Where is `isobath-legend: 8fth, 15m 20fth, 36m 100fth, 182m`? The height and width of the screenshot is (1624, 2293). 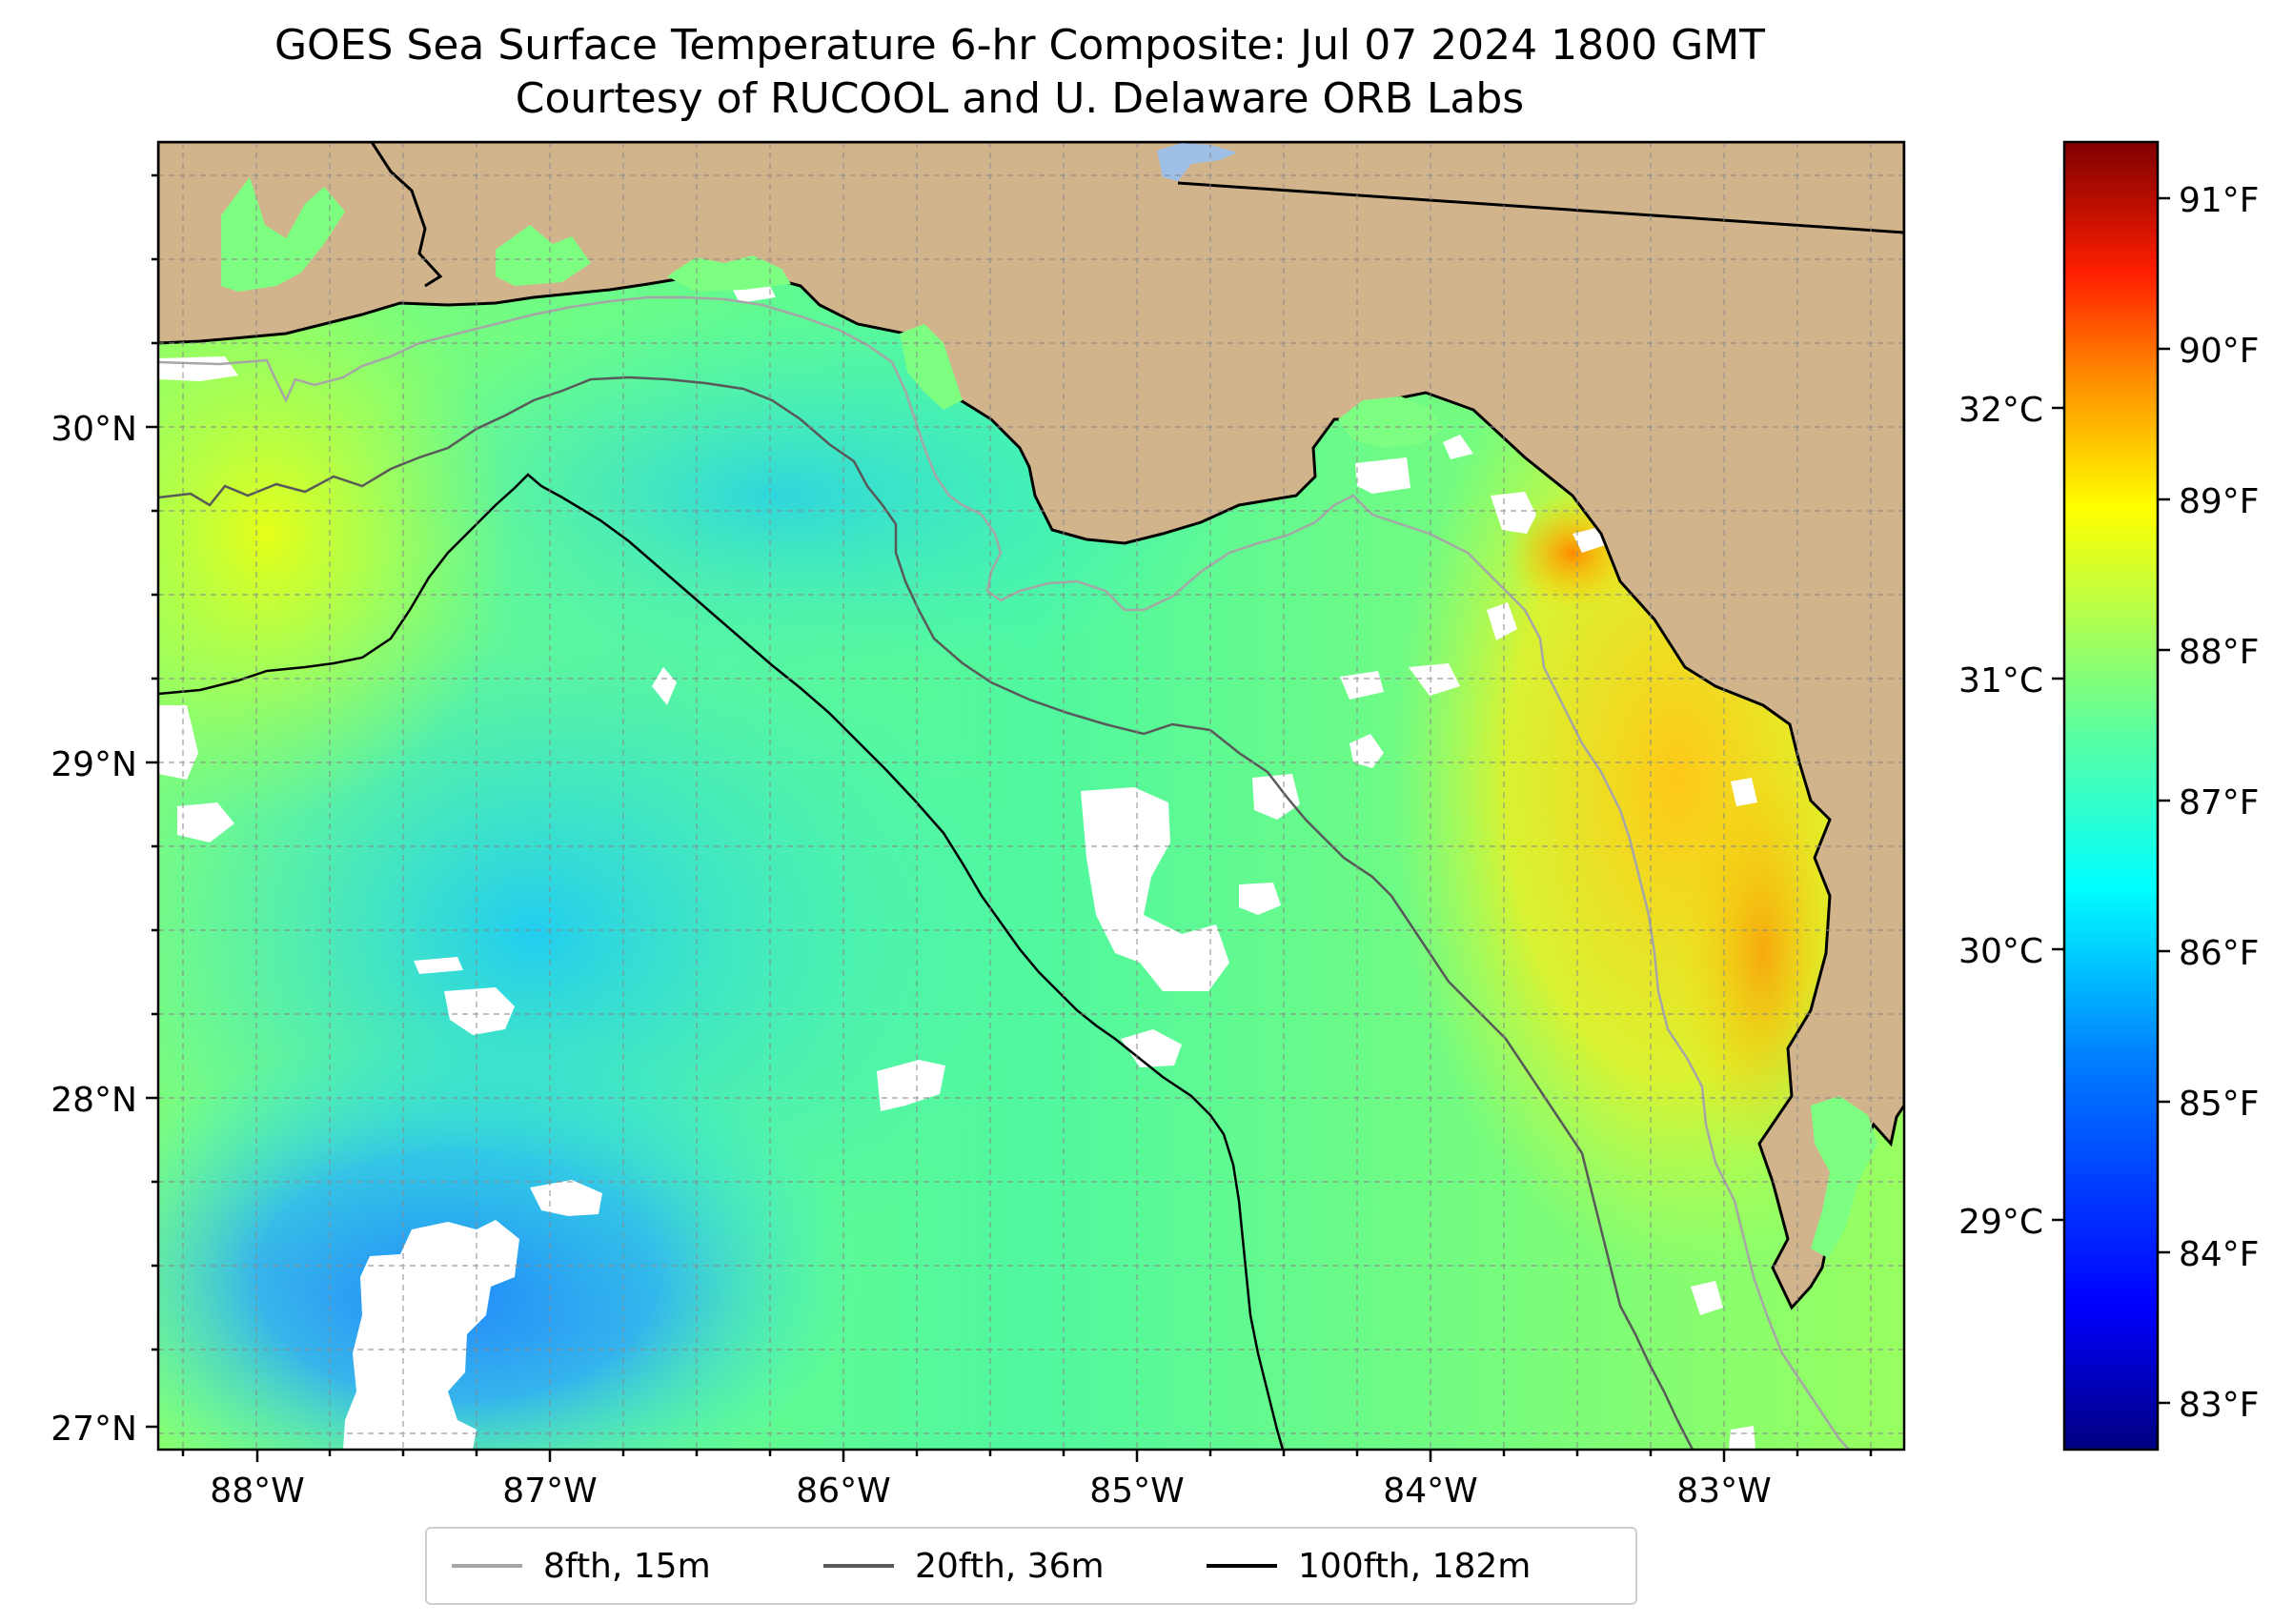
isobath-legend: 8fth, 15m 20fth, 36m 100fth, 182m is located at coordinates (1031, 1566).